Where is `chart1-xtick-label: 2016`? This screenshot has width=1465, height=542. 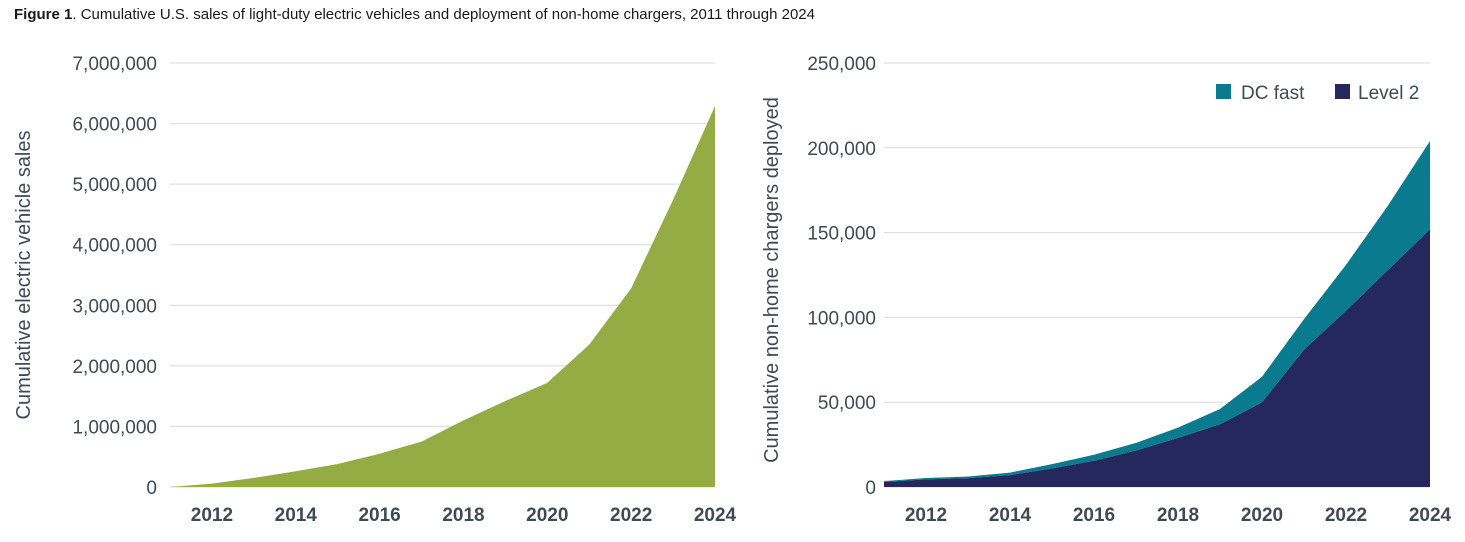
chart1-xtick-label: 2016 is located at coordinates (379, 515).